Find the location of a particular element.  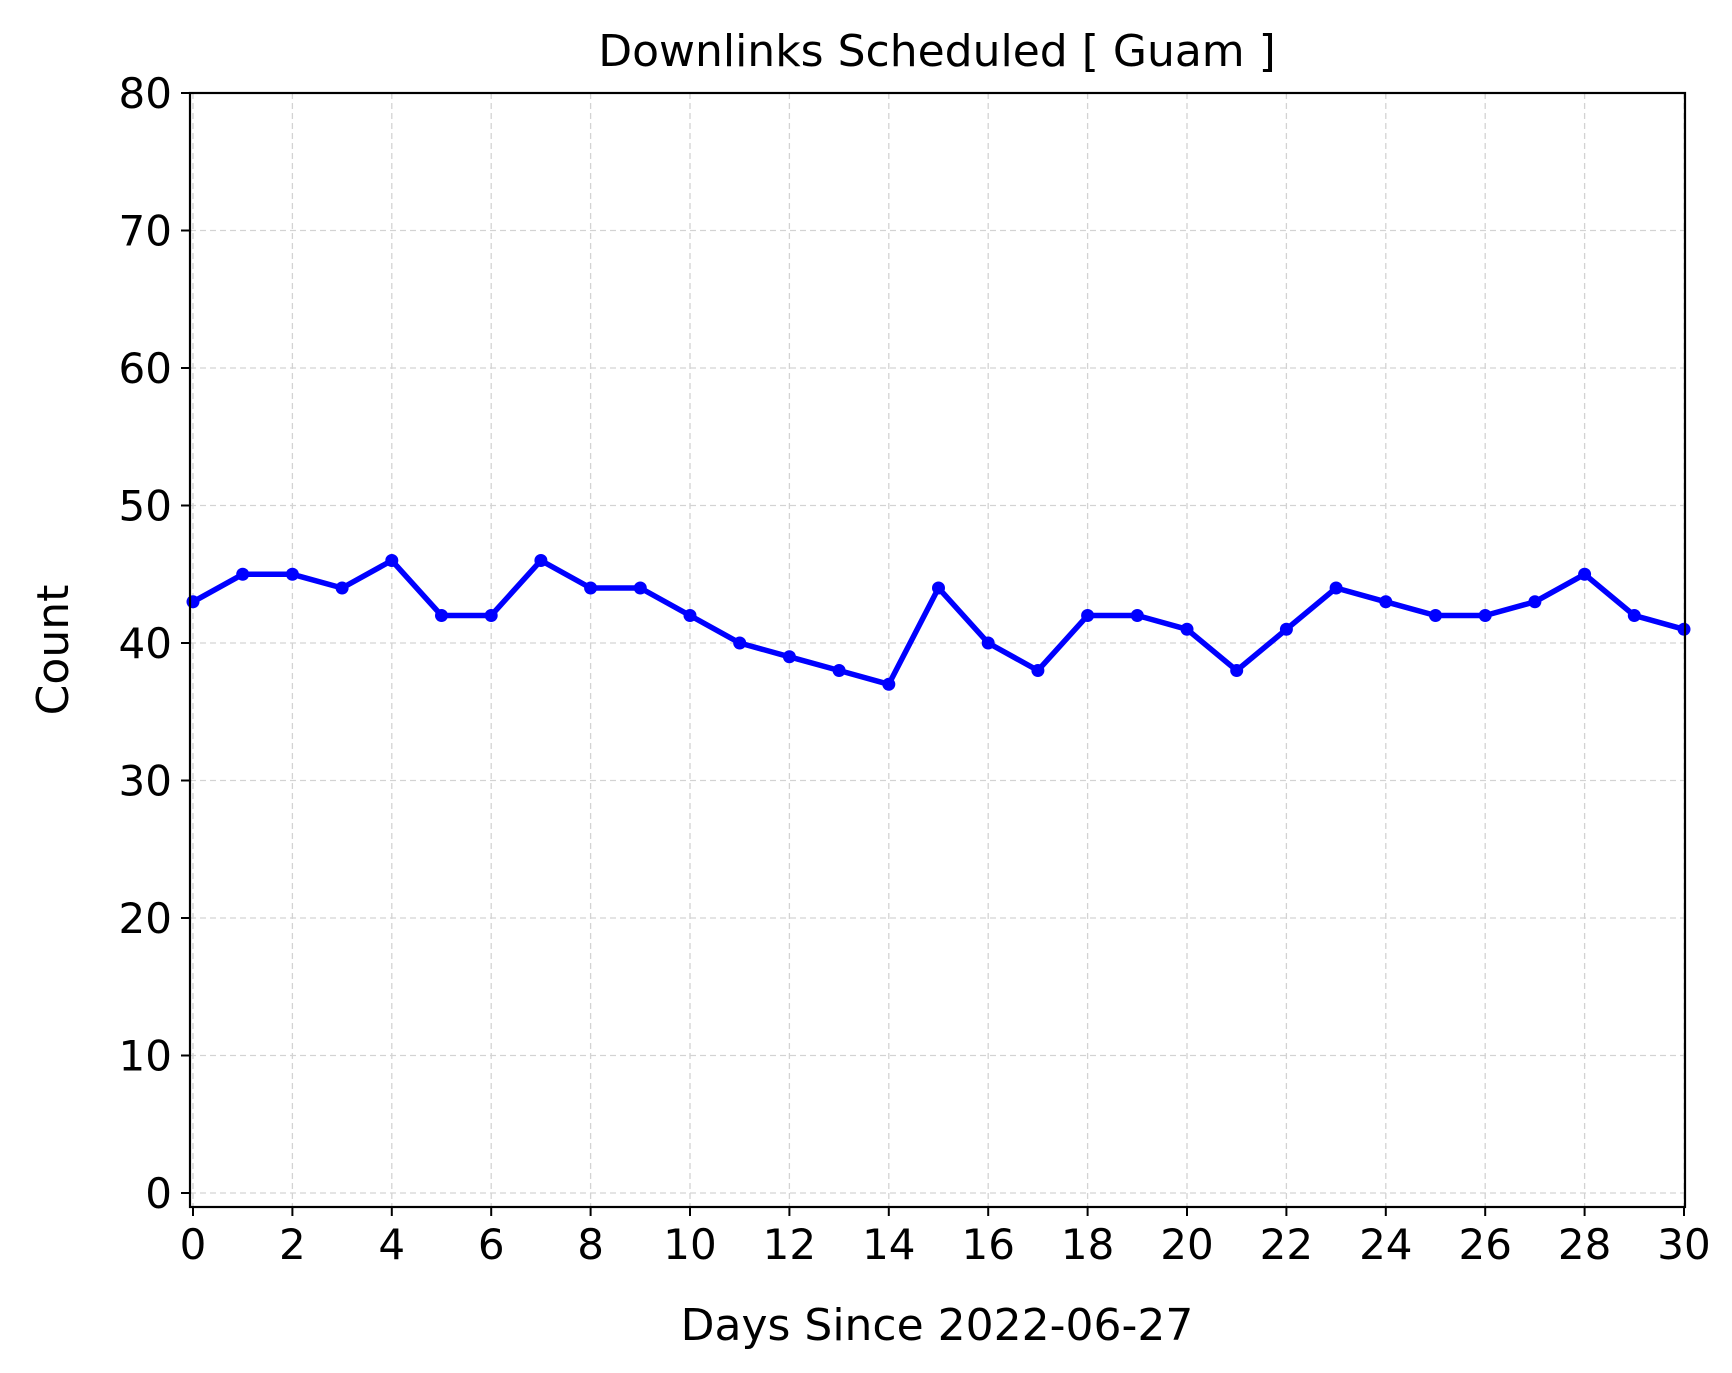

y-tick-label: 40 is located at coordinates (145, 643).